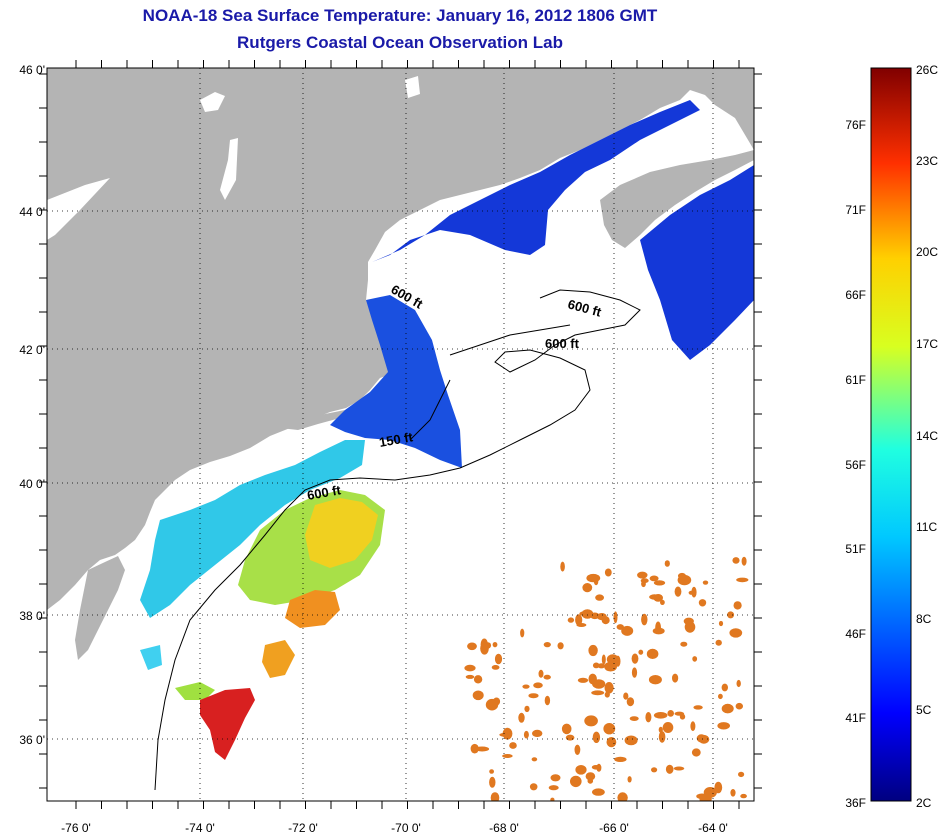 The width and height of the screenshot is (944, 840). What do you see at coordinates (32, 405) in the screenshot?
I see `latitude-labels: 46 0' 44 0' 42 0' 40 0' 38 0' 36 0'` at bounding box center [32, 405].